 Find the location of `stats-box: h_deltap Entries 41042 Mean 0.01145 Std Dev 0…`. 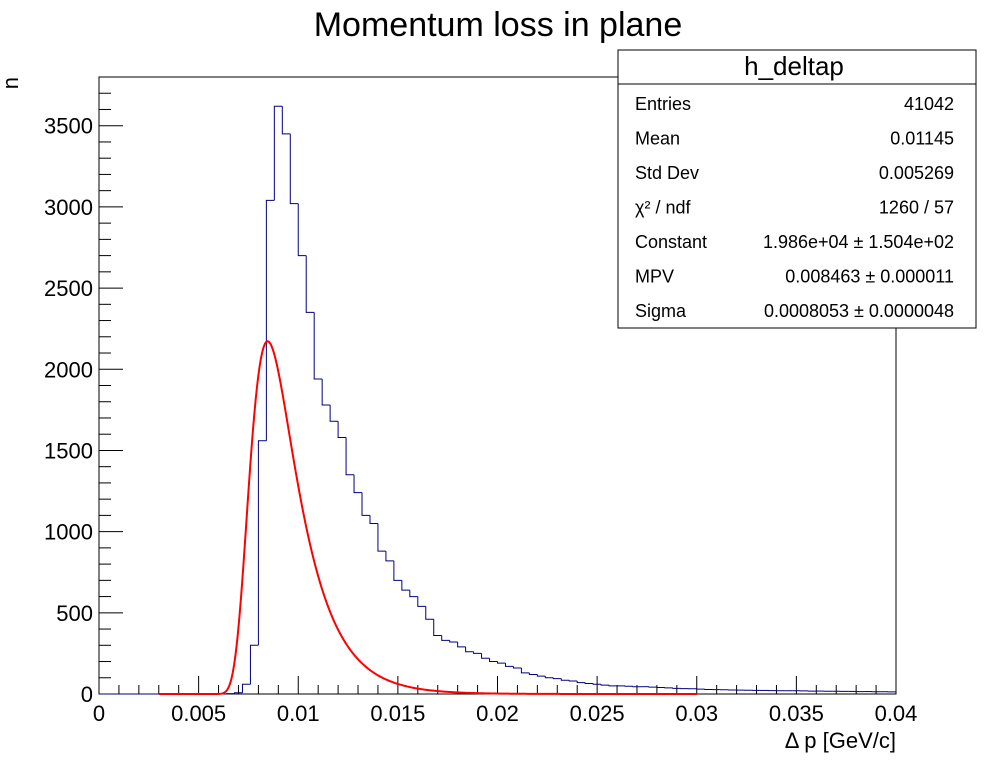

stats-box: h_deltap Entries 41042 Mean 0.01145 Std Dev 0… is located at coordinates (797, 189).